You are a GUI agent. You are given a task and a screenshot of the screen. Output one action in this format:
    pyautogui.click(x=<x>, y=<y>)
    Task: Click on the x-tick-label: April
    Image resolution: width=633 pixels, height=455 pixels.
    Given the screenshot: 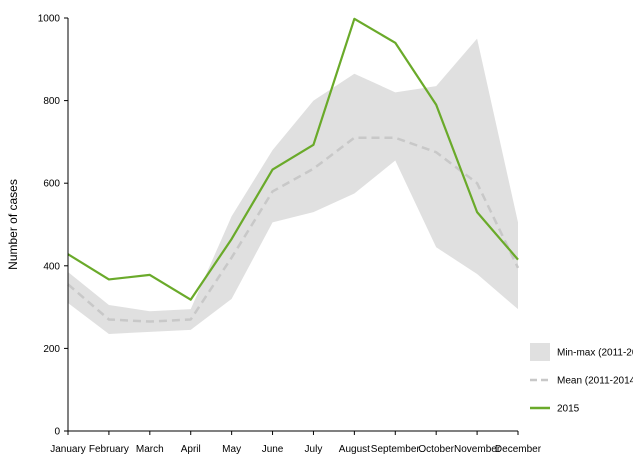 What is the action you would take?
    pyautogui.click(x=191, y=449)
    